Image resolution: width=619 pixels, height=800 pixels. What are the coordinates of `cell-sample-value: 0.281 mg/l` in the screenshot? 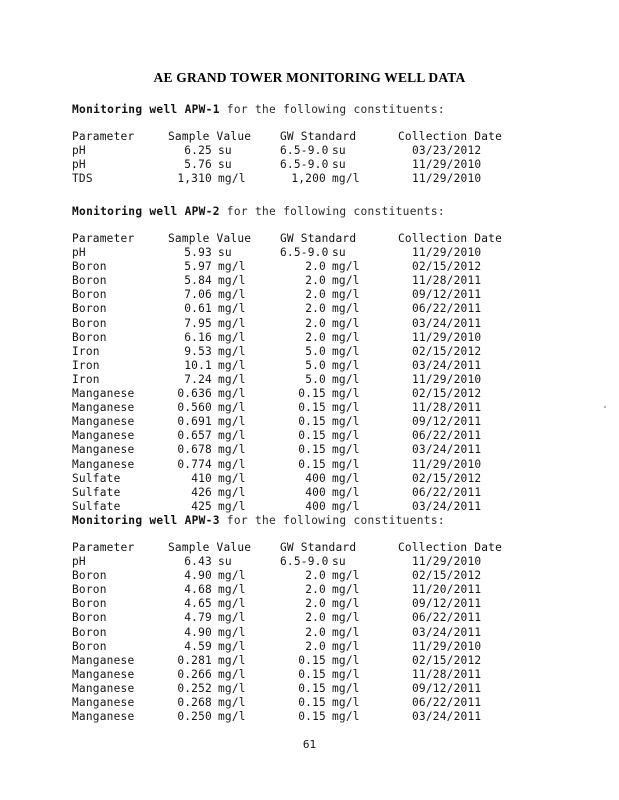 It's located at (224, 661).